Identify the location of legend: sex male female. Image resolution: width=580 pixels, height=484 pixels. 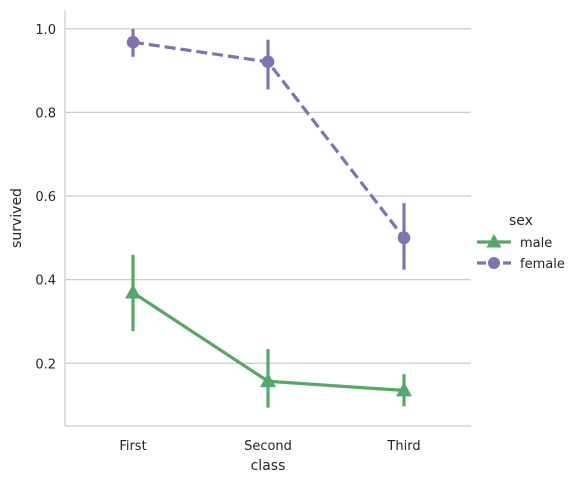
(521, 242).